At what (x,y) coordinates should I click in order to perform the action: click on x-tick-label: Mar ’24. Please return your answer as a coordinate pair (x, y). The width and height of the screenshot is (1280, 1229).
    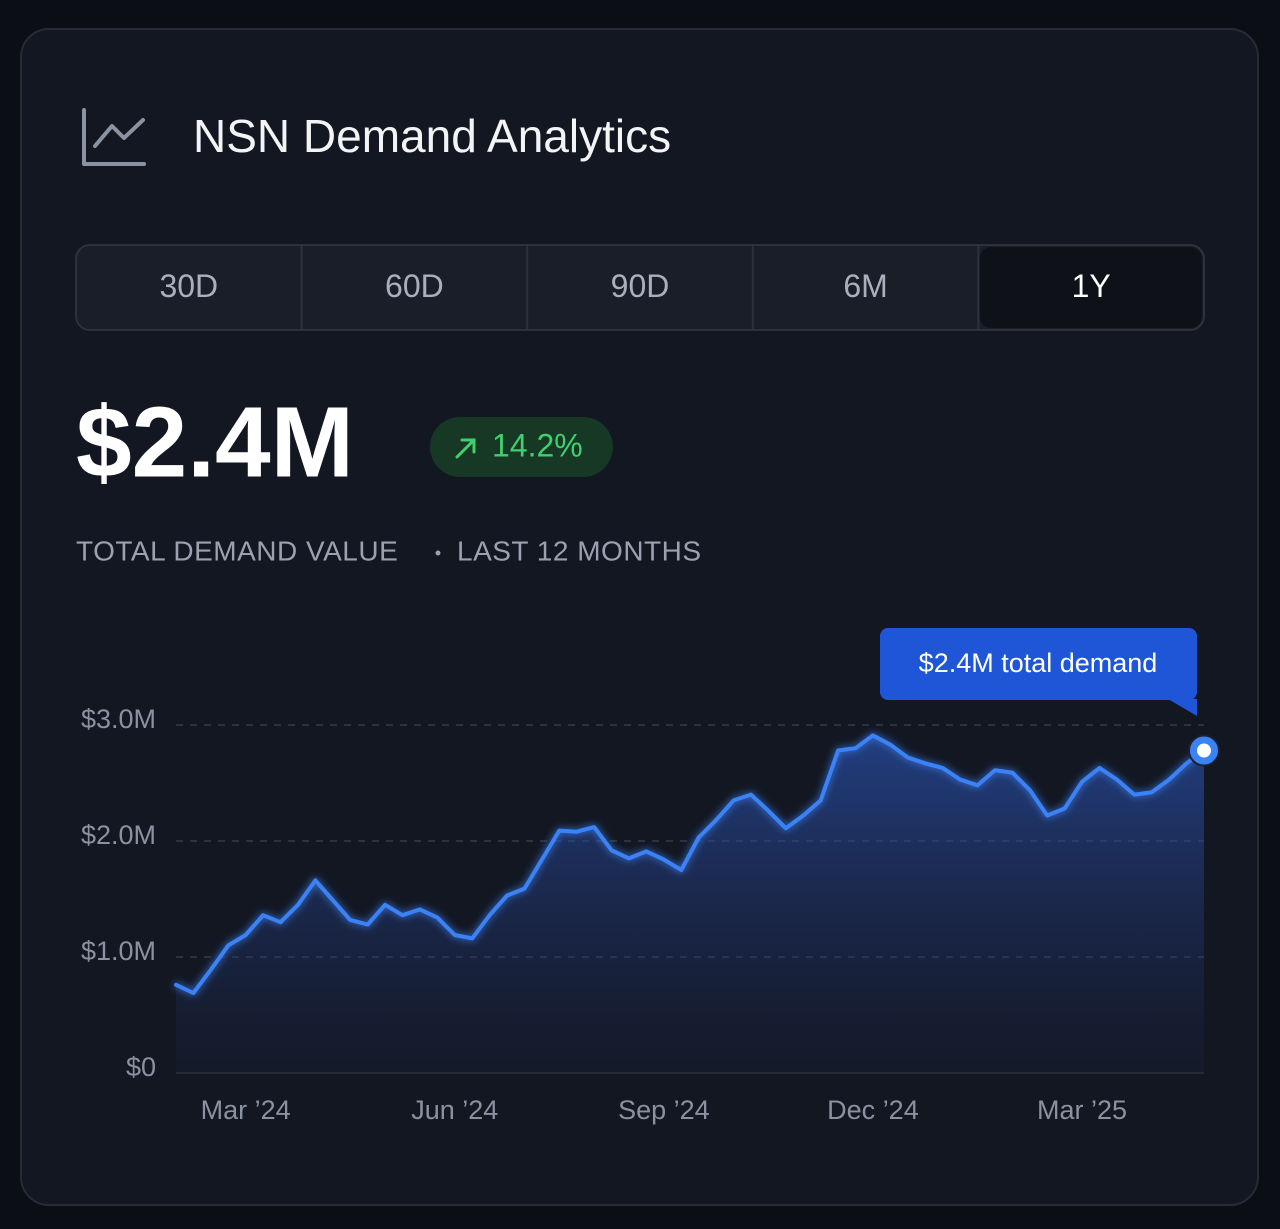
    Looking at the image, I should click on (246, 1110).